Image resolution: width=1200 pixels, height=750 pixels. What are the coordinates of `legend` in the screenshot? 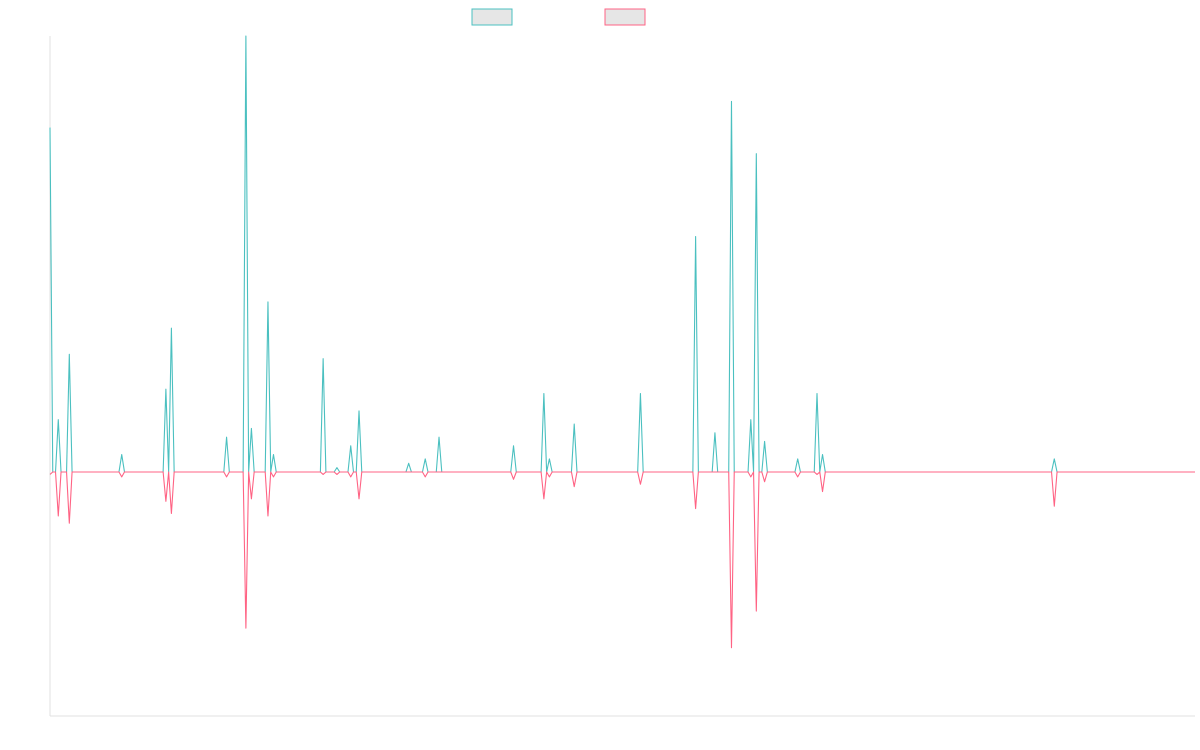 It's located at (558, 17).